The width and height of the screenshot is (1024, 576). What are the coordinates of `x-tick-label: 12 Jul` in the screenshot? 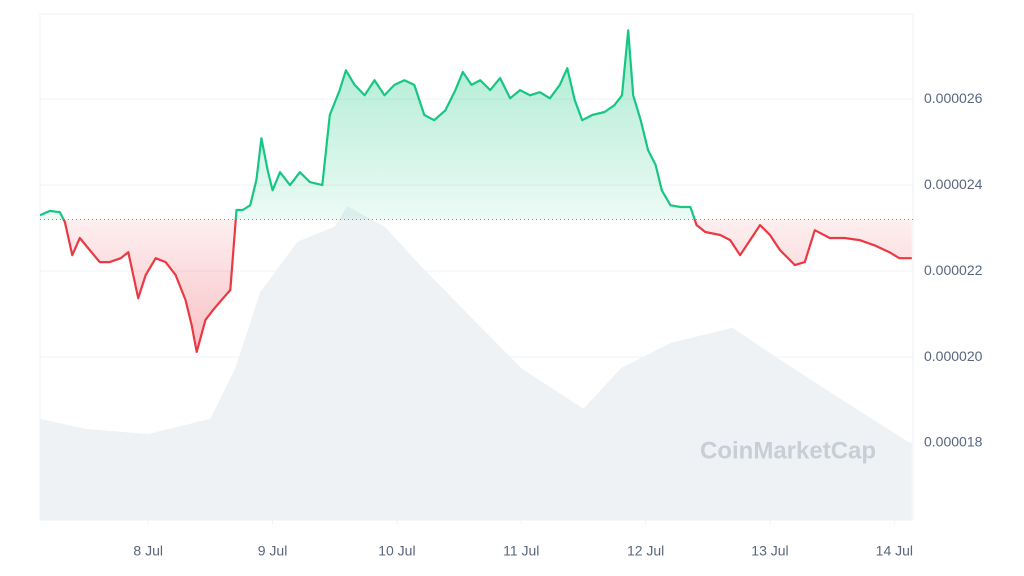 It's located at (645, 551).